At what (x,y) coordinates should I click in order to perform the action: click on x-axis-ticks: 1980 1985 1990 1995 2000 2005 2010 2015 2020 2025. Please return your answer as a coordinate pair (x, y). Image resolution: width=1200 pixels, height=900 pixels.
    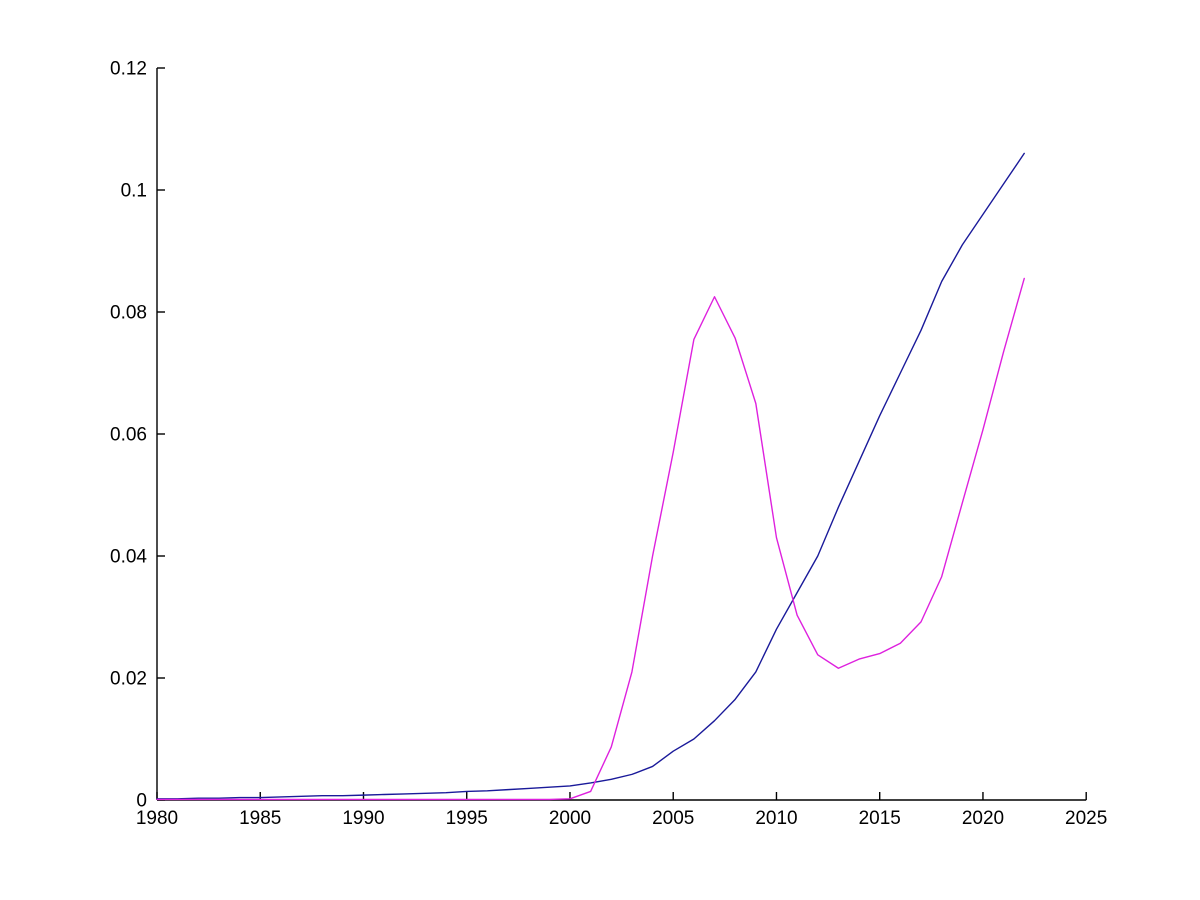
    Looking at the image, I should click on (621, 810).